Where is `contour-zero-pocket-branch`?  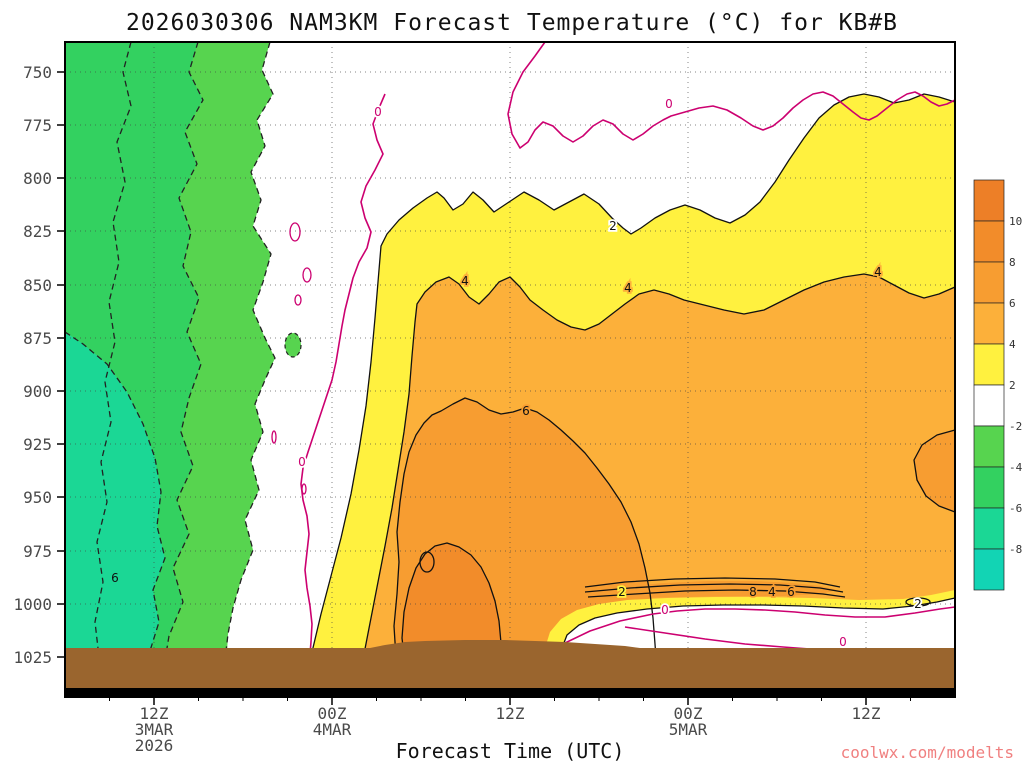
contour-zero-pocket-branch is located at coordinates (717, 638).